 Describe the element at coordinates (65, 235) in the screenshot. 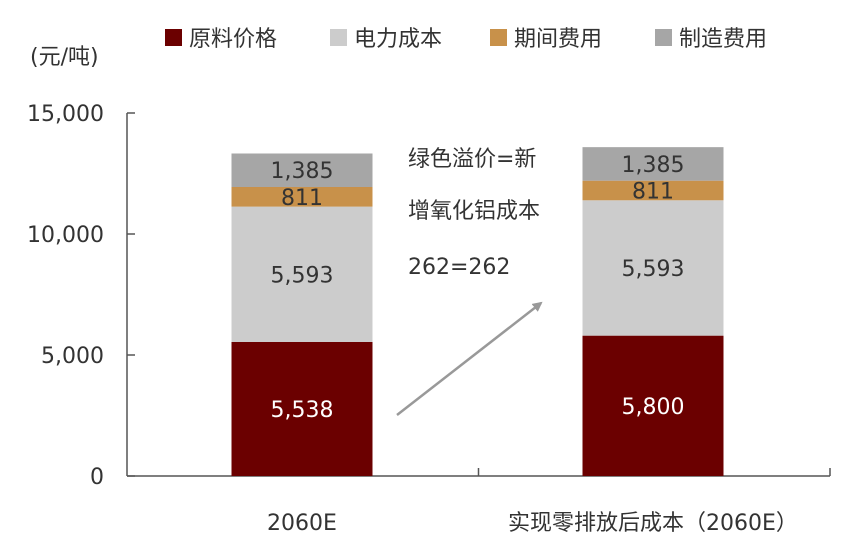

I see `y-tick-label: 10,000` at that location.